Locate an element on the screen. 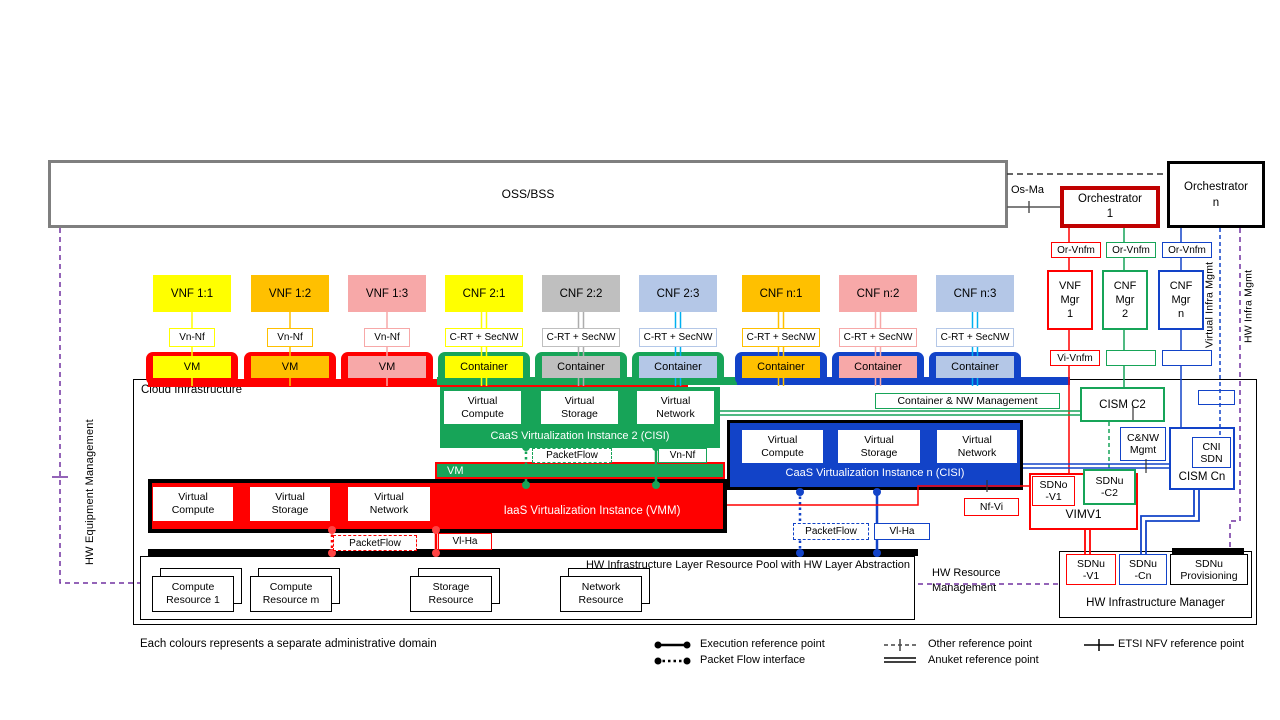 The width and height of the screenshot is (1280, 720). cni-sdn-box: CNI SDN is located at coordinates (1211, 452).